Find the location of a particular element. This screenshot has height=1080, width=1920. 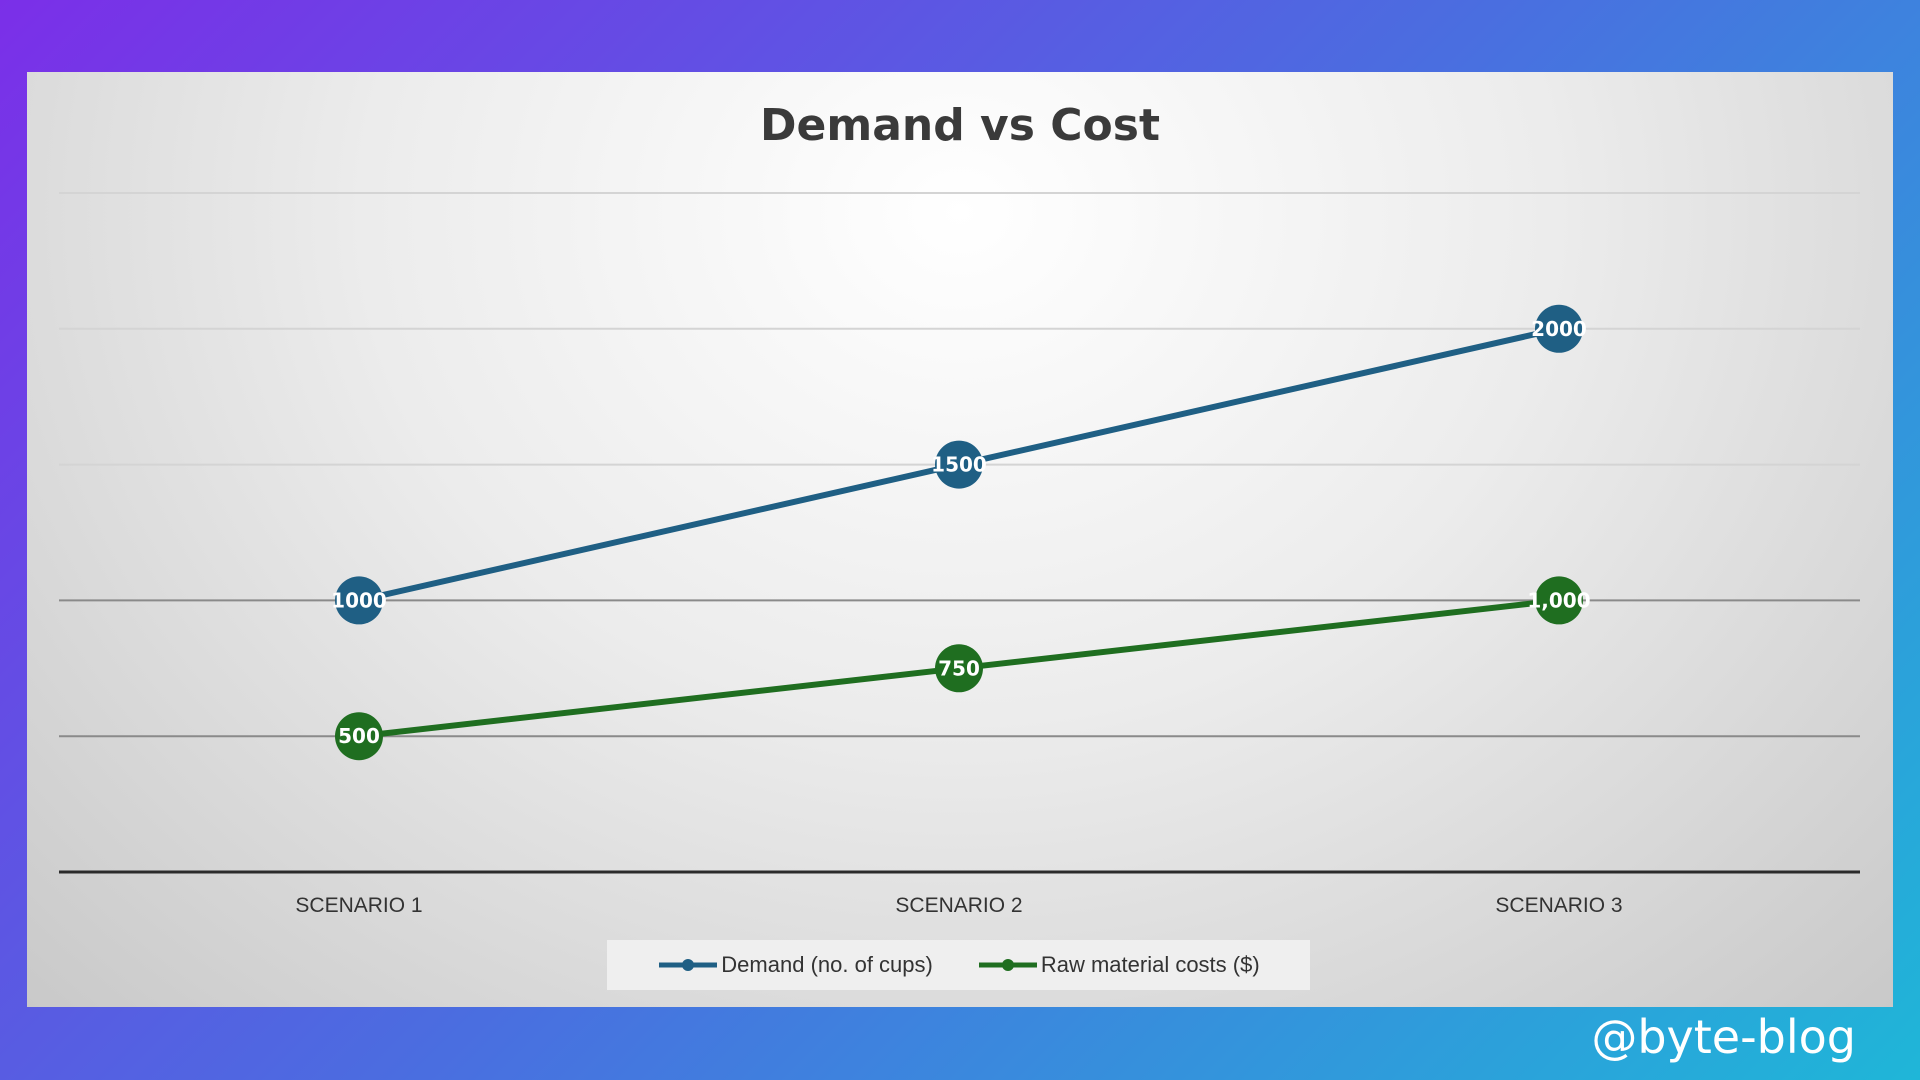

legend-item-demand: Demand (no. of cups) is located at coordinates (795, 965).